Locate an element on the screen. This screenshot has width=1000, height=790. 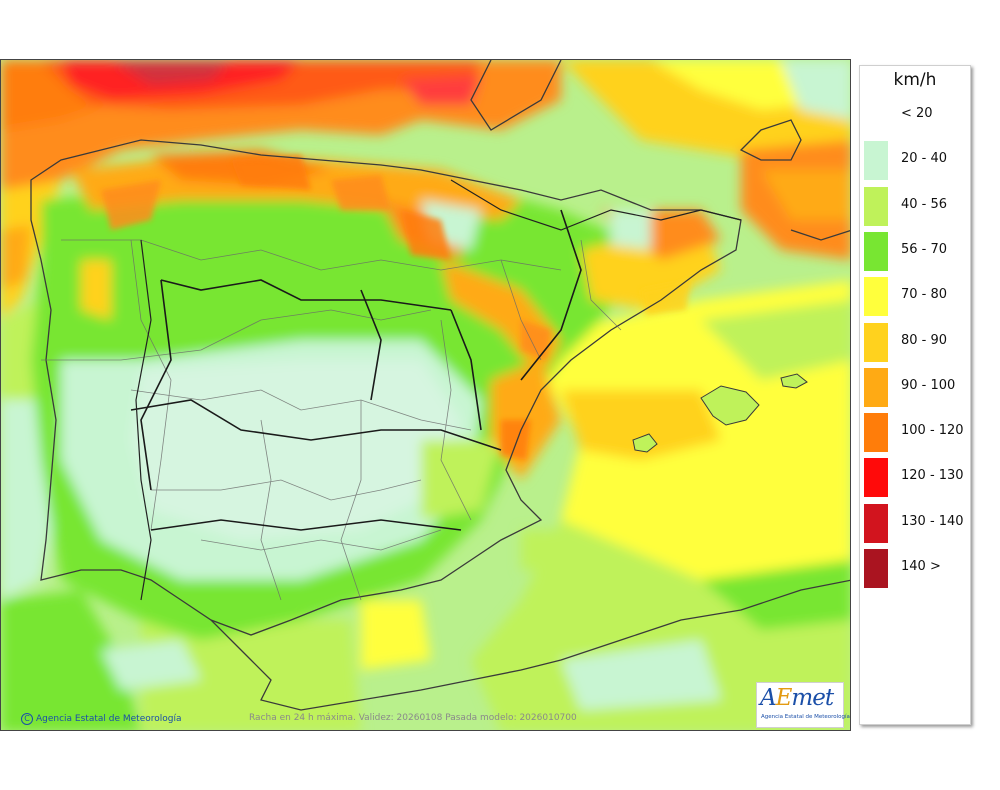
legend-item: 120 - 130 is located at coordinates (915, 477).